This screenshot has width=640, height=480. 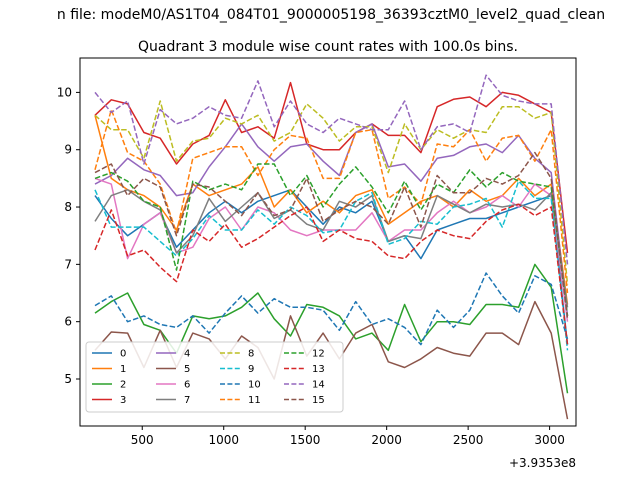 I want to click on y-tick-label: 7, so click(x=68, y=264).